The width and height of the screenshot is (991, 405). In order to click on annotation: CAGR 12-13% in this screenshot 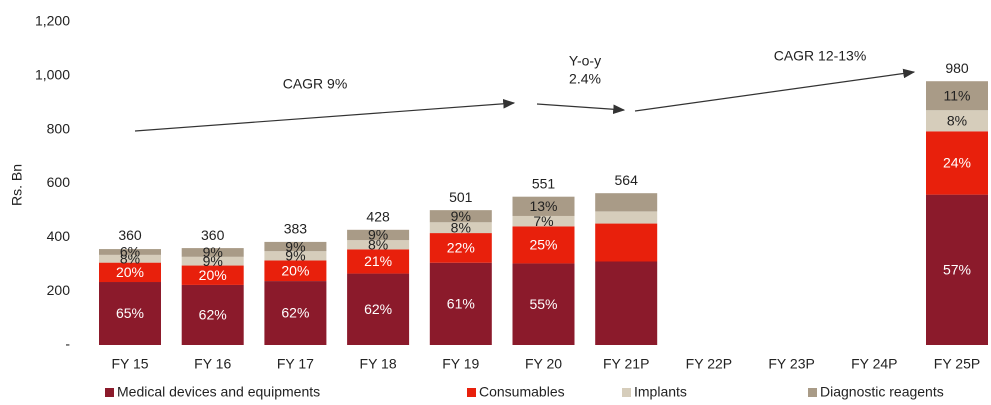, I will do `click(820, 56)`.